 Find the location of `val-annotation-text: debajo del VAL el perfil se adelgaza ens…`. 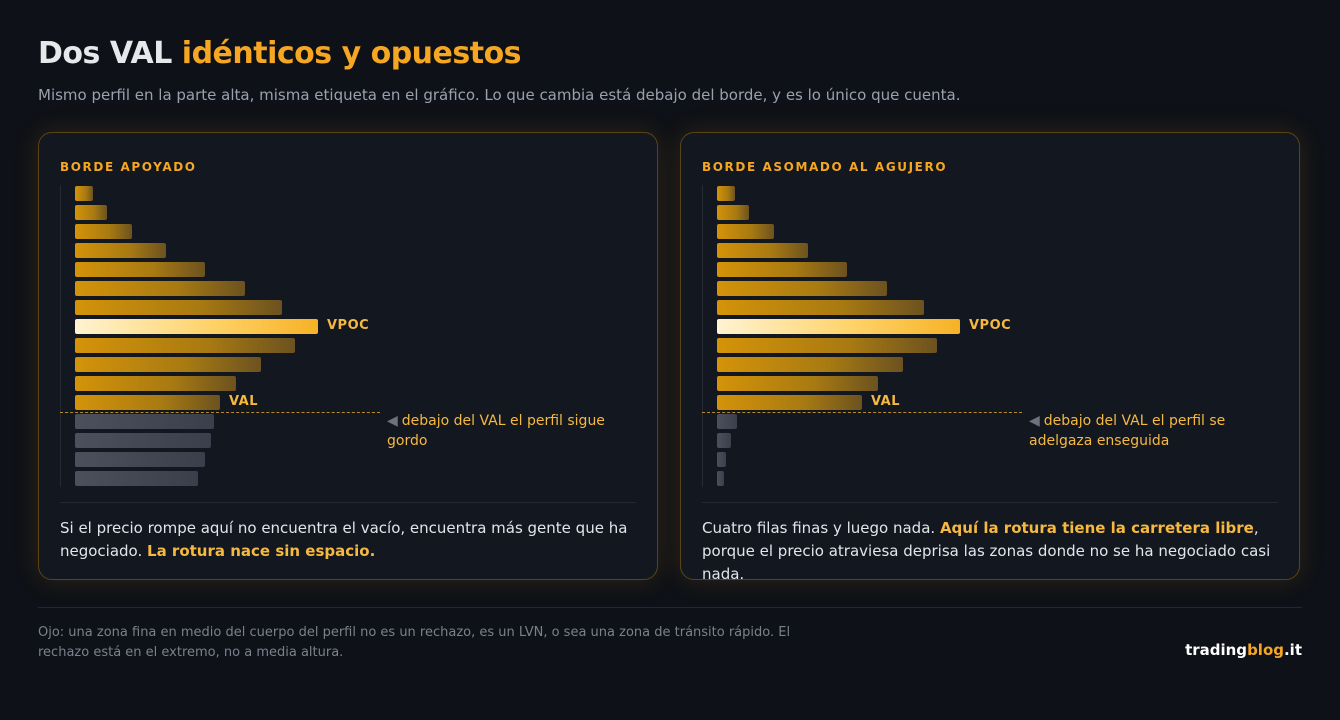

val-annotation-text: debajo del VAL el perfil se adelgaza ens… is located at coordinates (1127, 431).